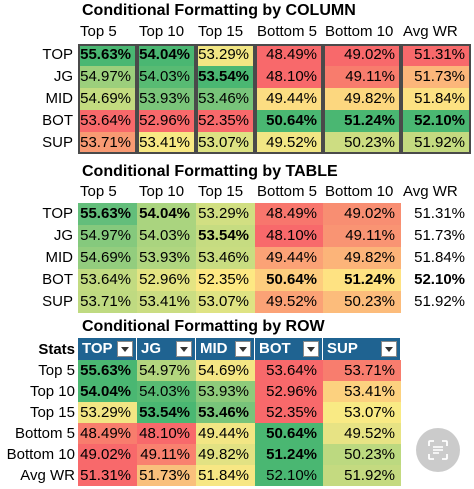 Image resolution: width=474 pixels, height=489 pixels. I want to click on column-header: Avg WR, so click(430, 31).